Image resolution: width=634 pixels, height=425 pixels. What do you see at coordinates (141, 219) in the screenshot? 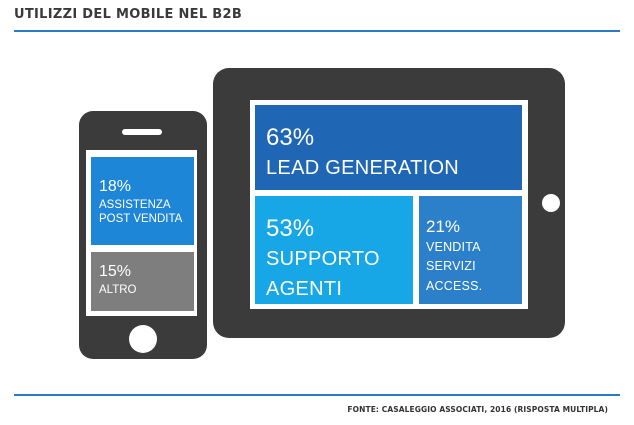
I see `tile-label-line-2: POST VENDITA` at bounding box center [141, 219].